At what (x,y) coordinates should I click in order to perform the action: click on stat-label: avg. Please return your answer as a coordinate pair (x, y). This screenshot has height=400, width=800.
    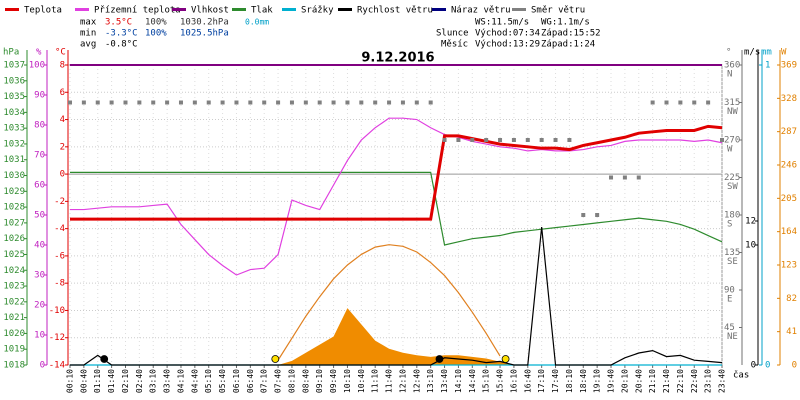
    Looking at the image, I should click on (88, 45).